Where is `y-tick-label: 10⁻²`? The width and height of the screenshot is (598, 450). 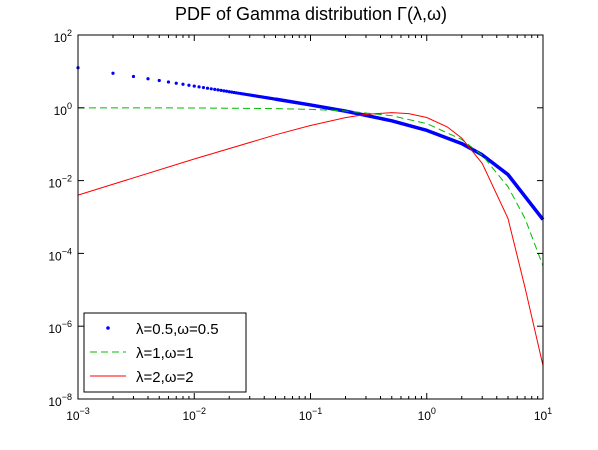
y-tick-label: 10⁻² is located at coordinates (60, 182).